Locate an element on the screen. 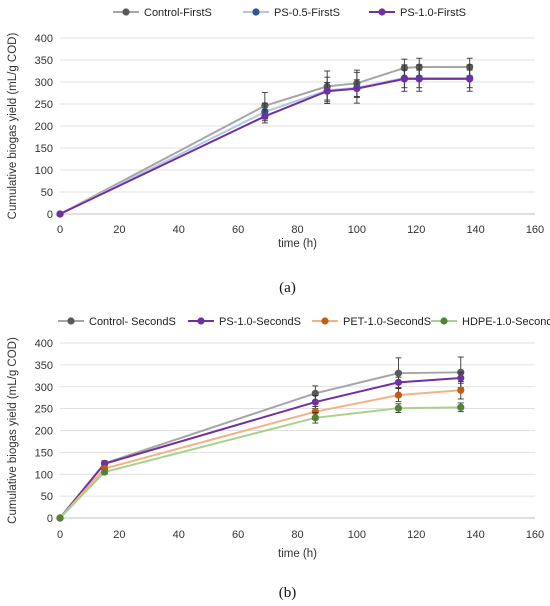 This screenshot has height=606, width=550. legend-entry: PS-0.5-FirstS is located at coordinates (291, 13).